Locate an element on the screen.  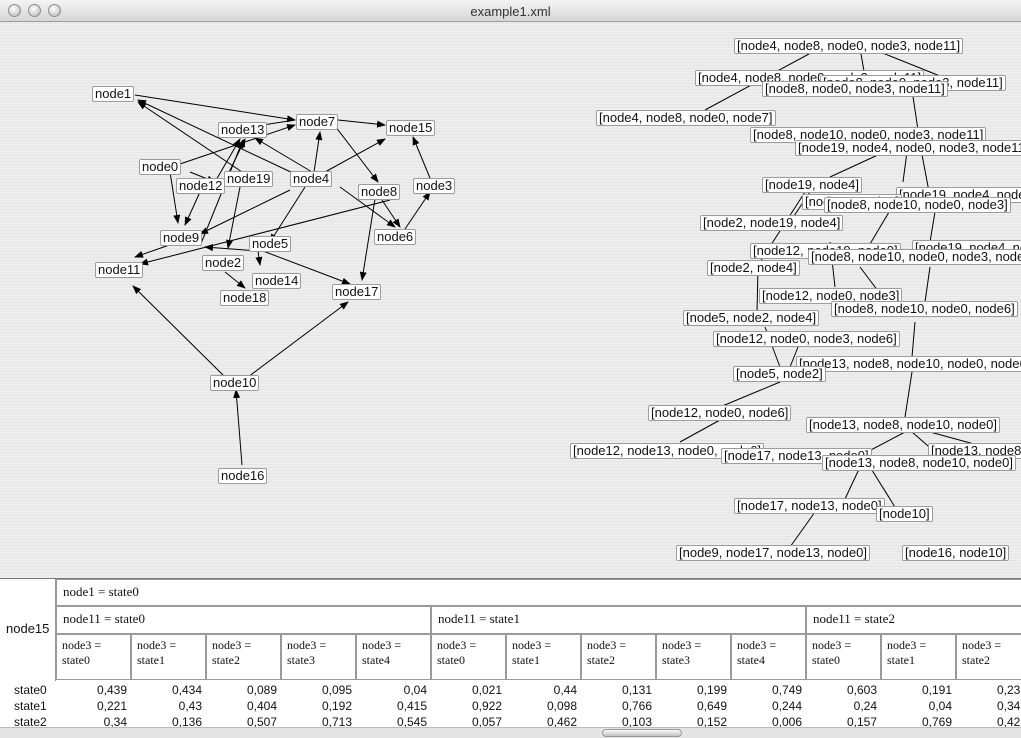
graph-node-node8: node8 is located at coordinates (379, 192).